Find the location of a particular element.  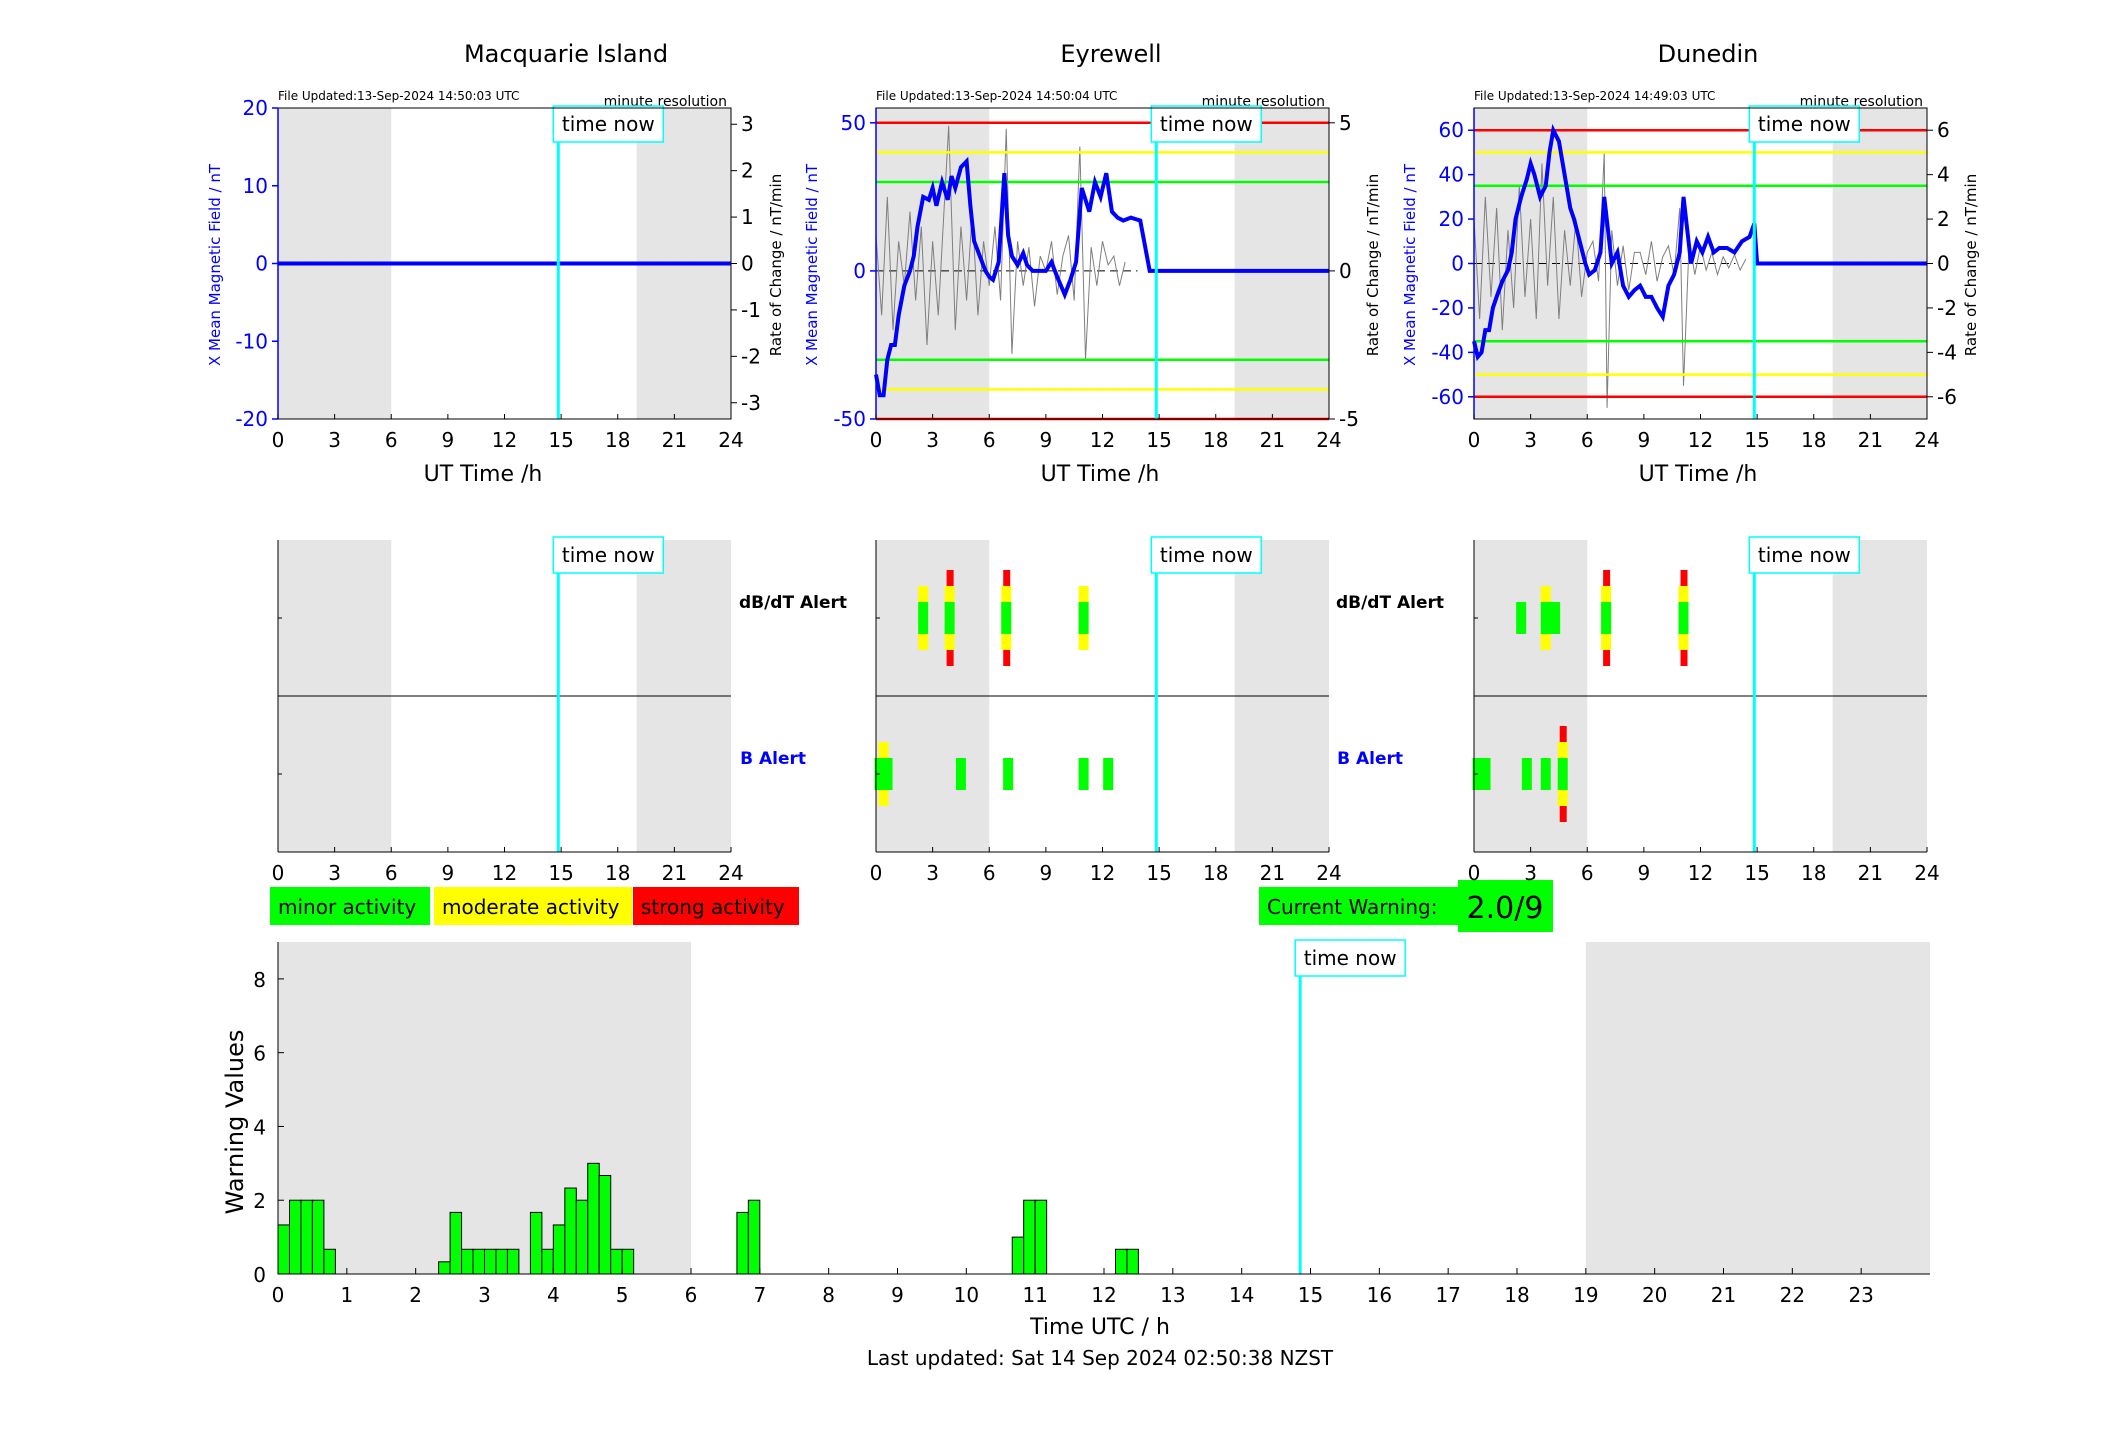

time-now-alert-3-box is located at coordinates (1804, 555).